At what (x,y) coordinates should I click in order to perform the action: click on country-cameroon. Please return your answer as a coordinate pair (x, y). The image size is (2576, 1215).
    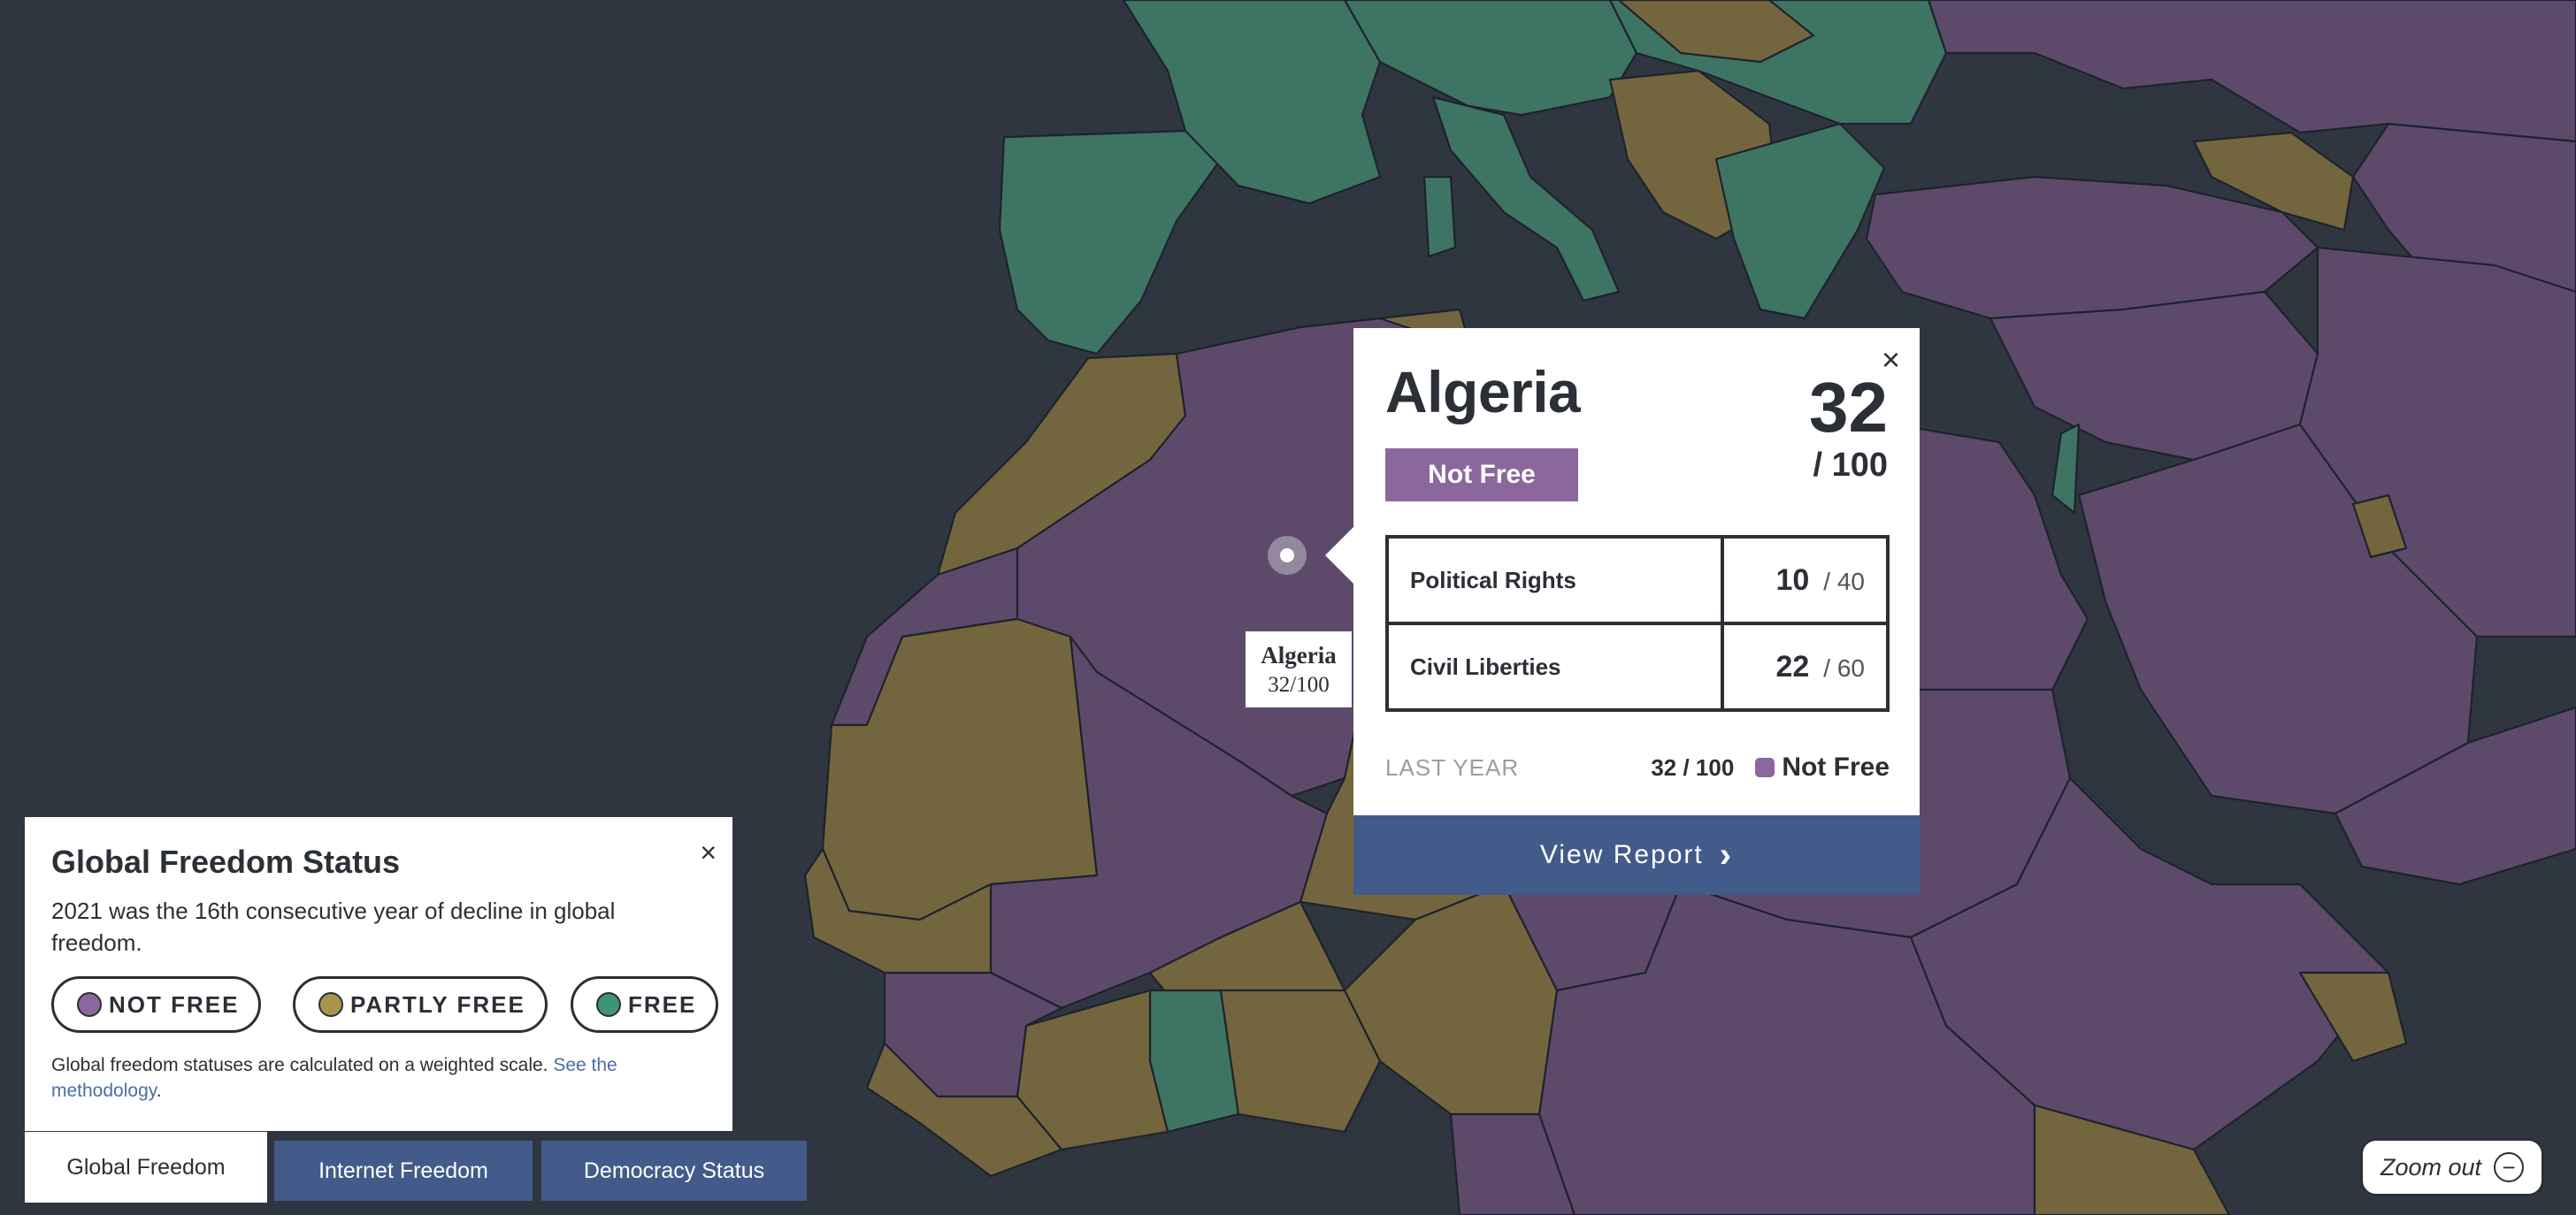
    Looking at the image, I should click on (1512, 1163).